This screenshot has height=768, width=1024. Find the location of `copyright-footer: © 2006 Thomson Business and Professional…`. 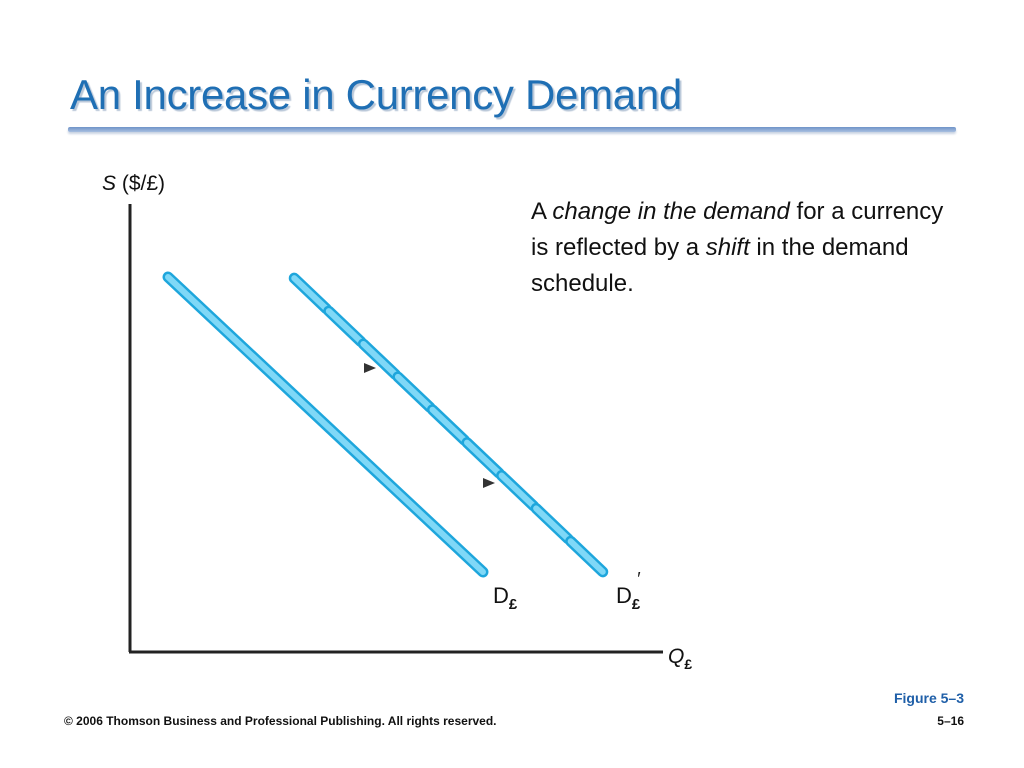

copyright-footer: © 2006 Thomson Business and Professional… is located at coordinates (280, 721).